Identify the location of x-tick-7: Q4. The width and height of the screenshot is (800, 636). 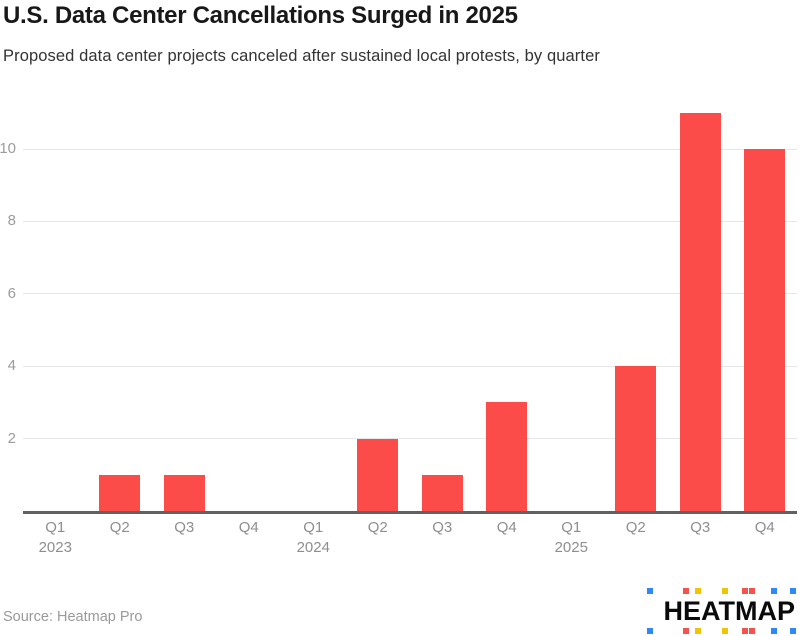
(507, 537).